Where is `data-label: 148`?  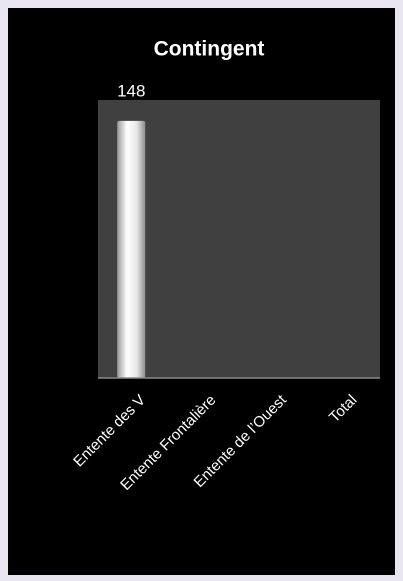 data-label: 148 is located at coordinates (131, 90).